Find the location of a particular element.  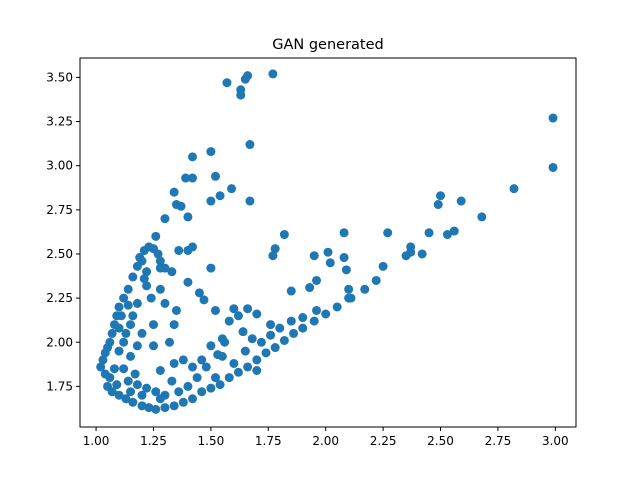

x-tick-label: 2.00 is located at coordinates (325, 441).